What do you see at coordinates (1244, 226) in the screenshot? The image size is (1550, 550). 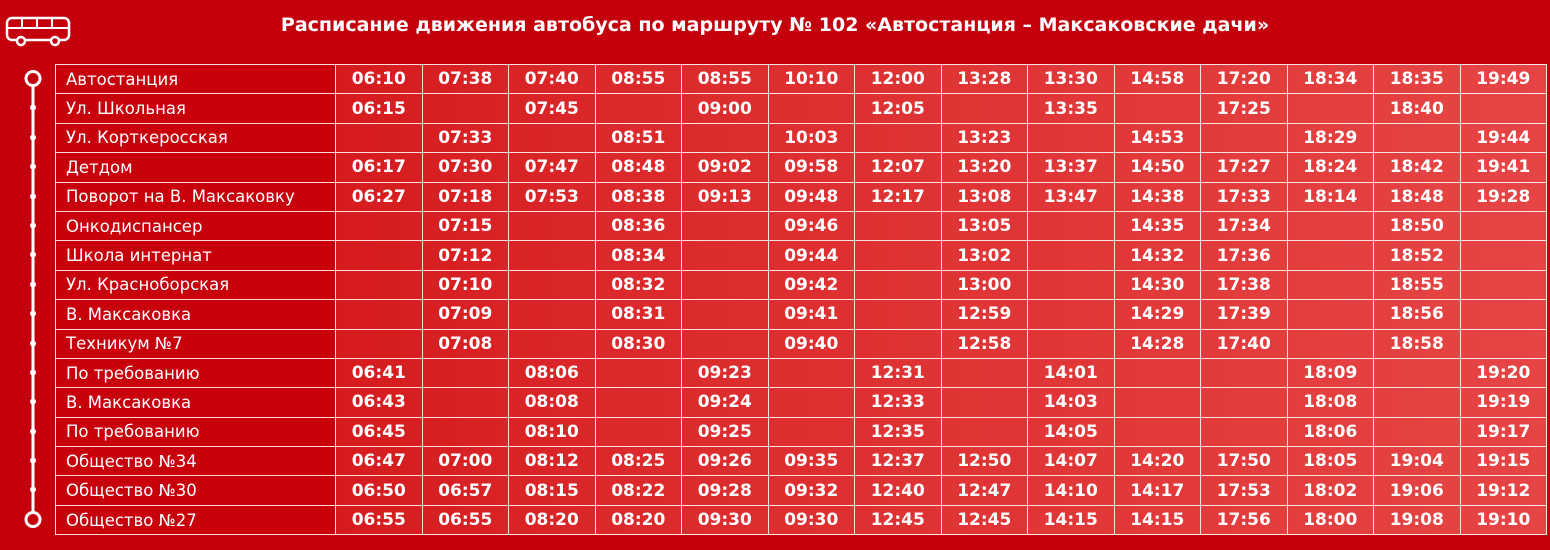 I see `time-cell: 17:34` at bounding box center [1244, 226].